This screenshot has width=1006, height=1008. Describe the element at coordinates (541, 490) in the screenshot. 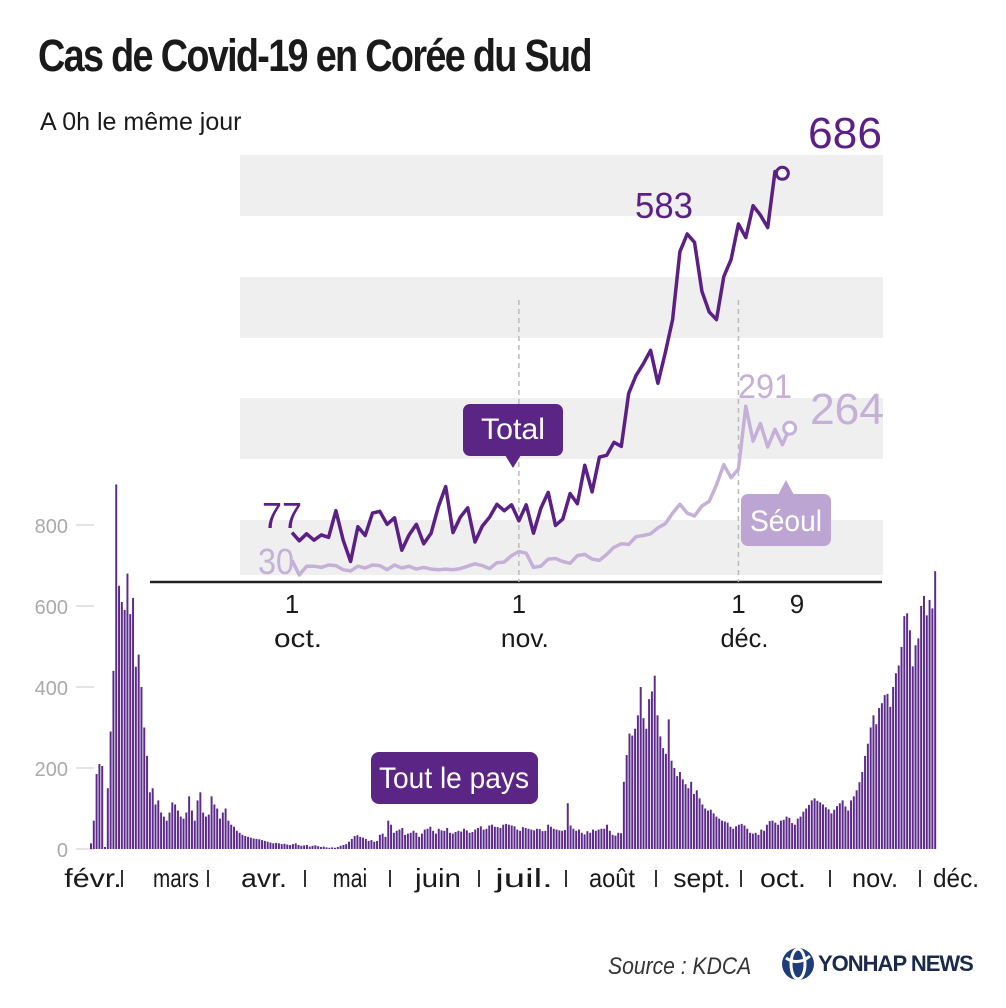

I see `series-line-séoul` at that location.